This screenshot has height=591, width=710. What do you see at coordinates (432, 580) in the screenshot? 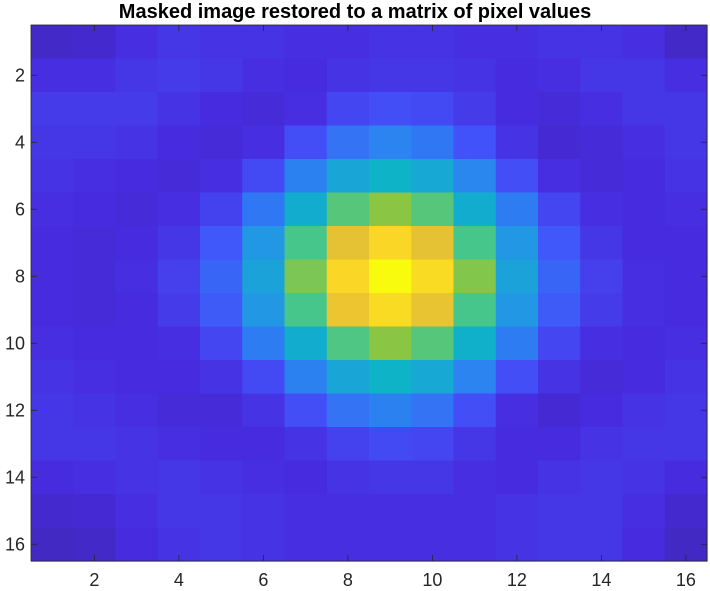
I see `x-tick-label: 10` at bounding box center [432, 580].